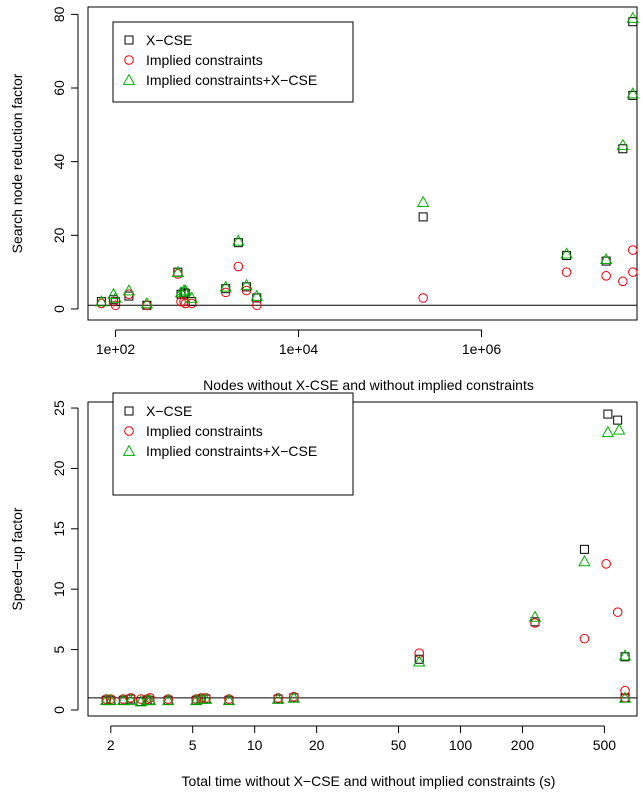  Describe the element at coordinates (255, 745) in the screenshot. I see `x-tick-label: 10` at that location.